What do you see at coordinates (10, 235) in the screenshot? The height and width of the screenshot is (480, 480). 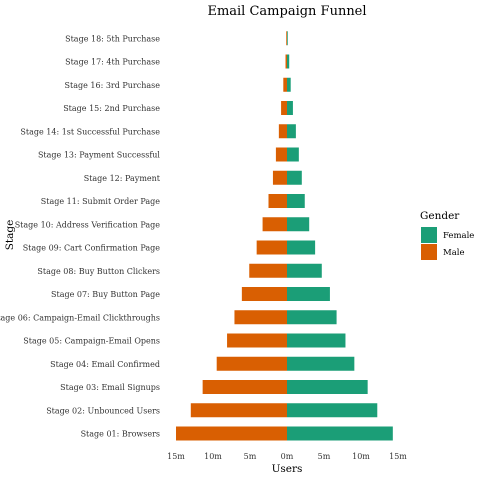 I see `y-axis-title: Stage` at bounding box center [10, 235].